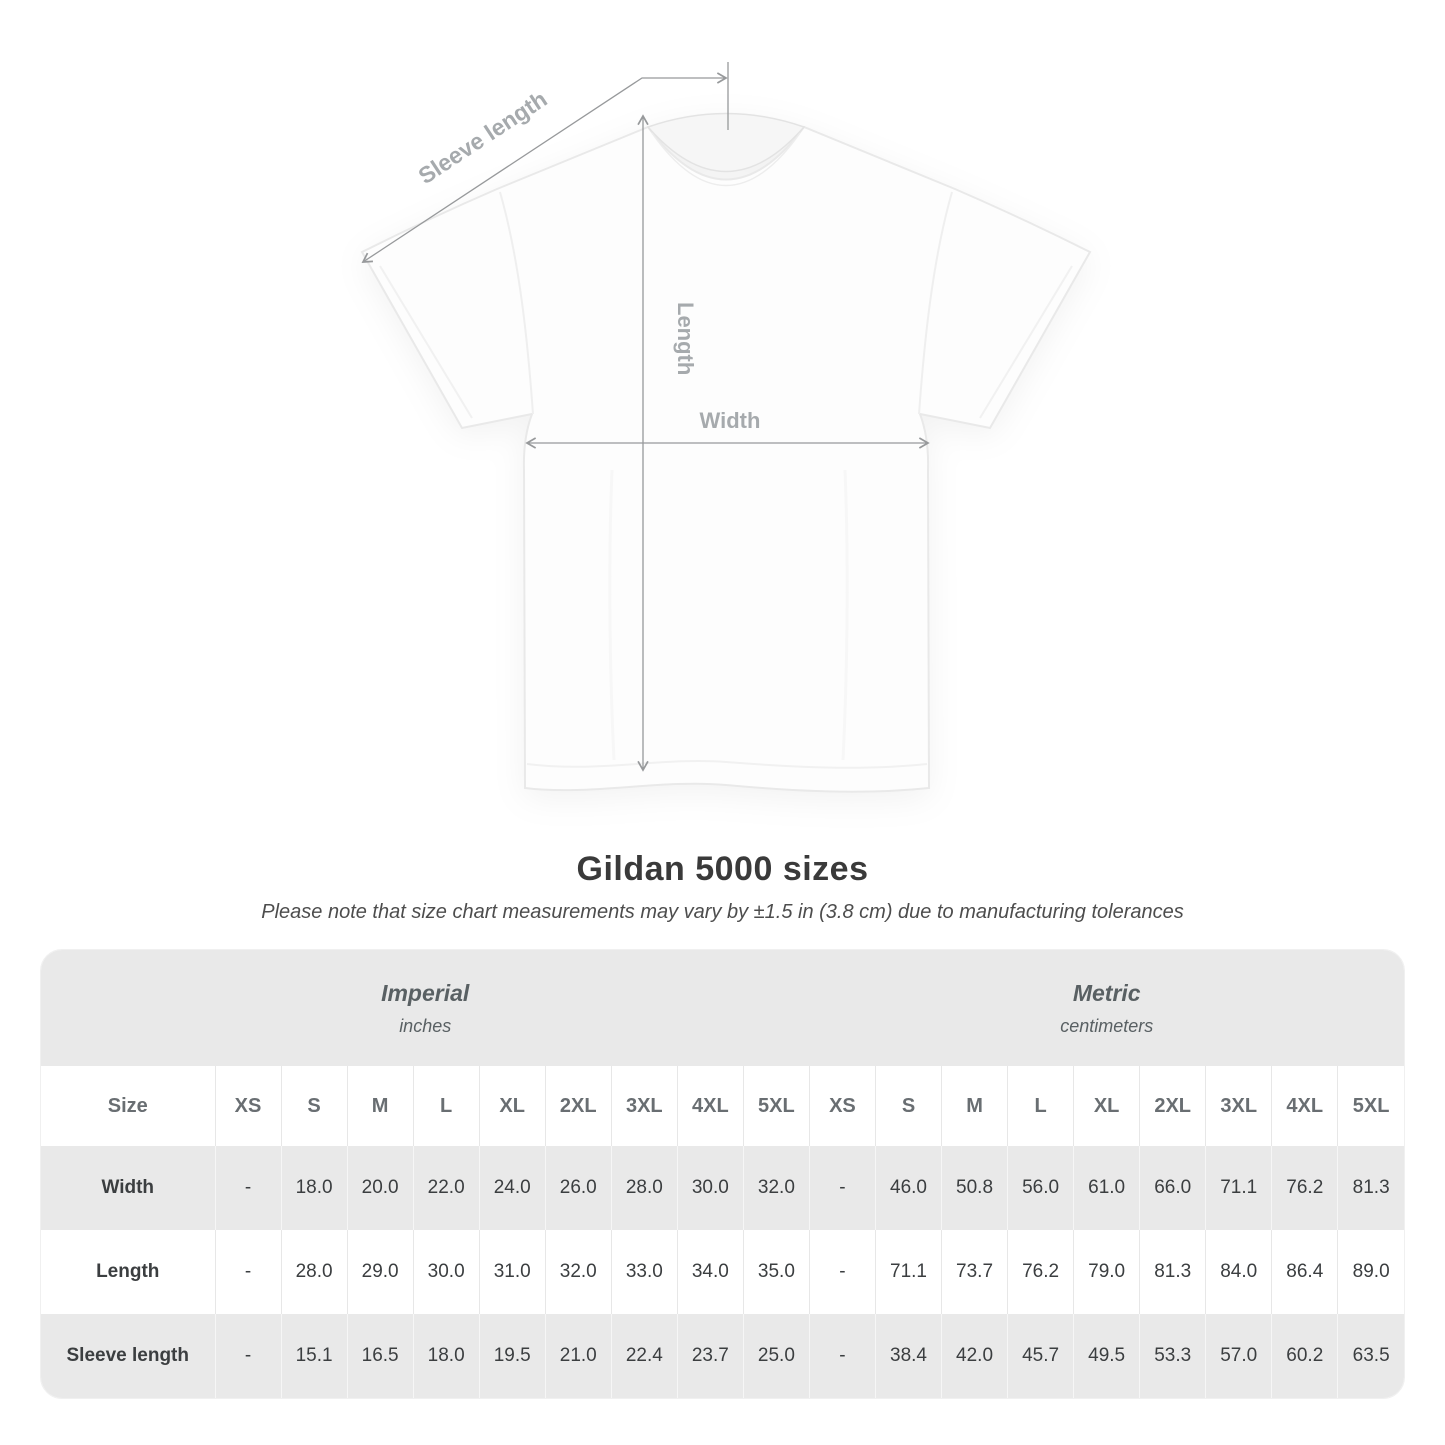 This screenshot has width=1445, height=1445. Describe the element at coordinates (1304, 1356) in the screenshot. I see `value-cell: 60.2` at that location.